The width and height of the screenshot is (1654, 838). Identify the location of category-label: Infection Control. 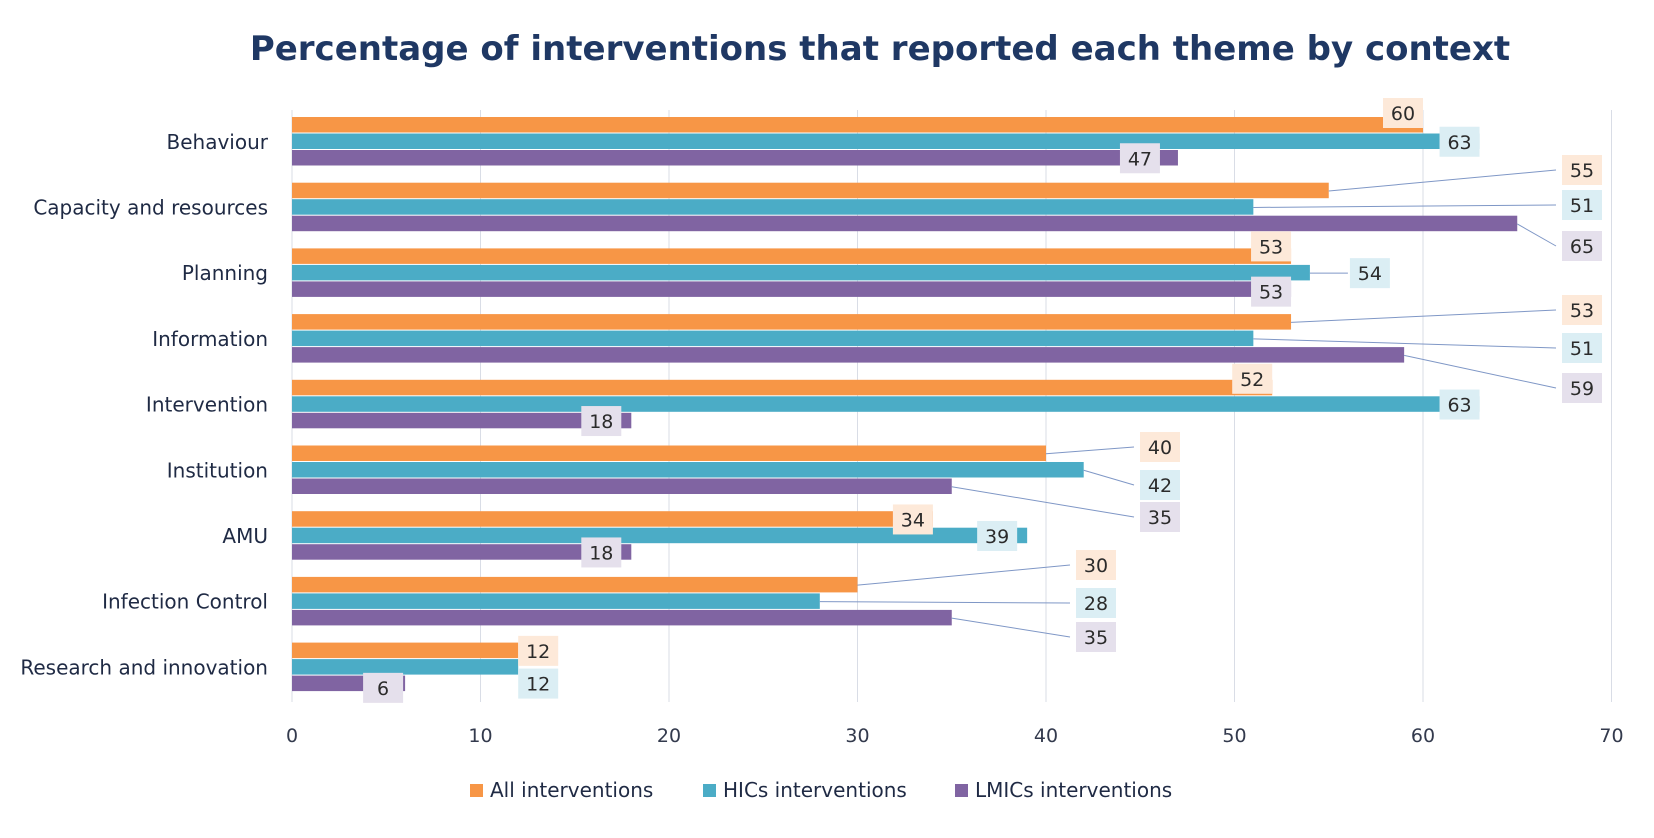
(185, 602).